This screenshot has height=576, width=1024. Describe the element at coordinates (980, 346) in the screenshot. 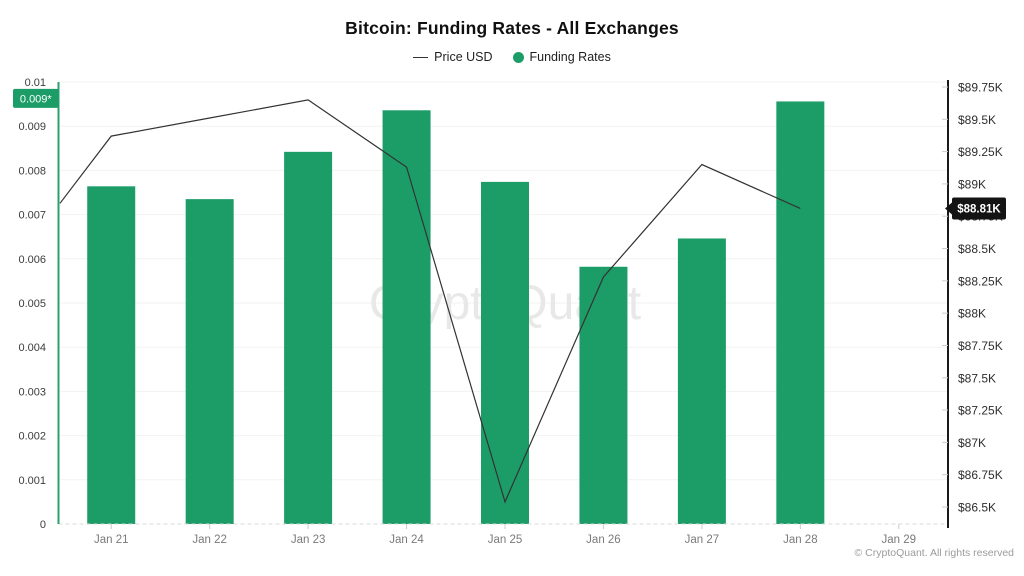

I see `right-axis-tick-label: $87.75K` at that location.